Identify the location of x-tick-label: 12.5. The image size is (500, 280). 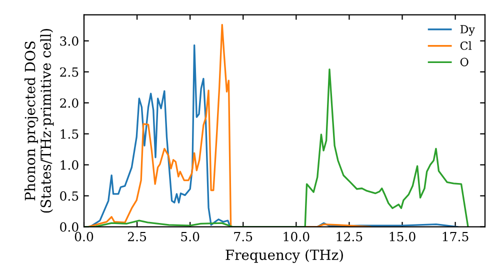
(349, 237).